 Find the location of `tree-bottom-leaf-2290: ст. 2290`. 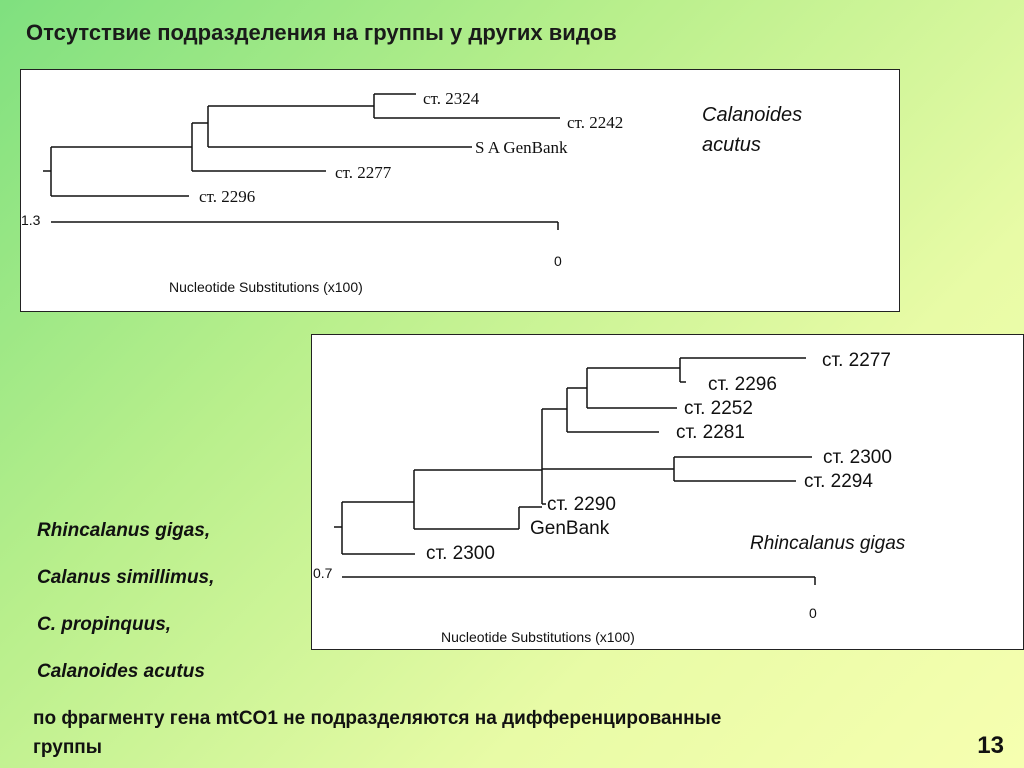

tree-bottom-leaf-2290: ст. 2290 is located at coordinates (581, 504).